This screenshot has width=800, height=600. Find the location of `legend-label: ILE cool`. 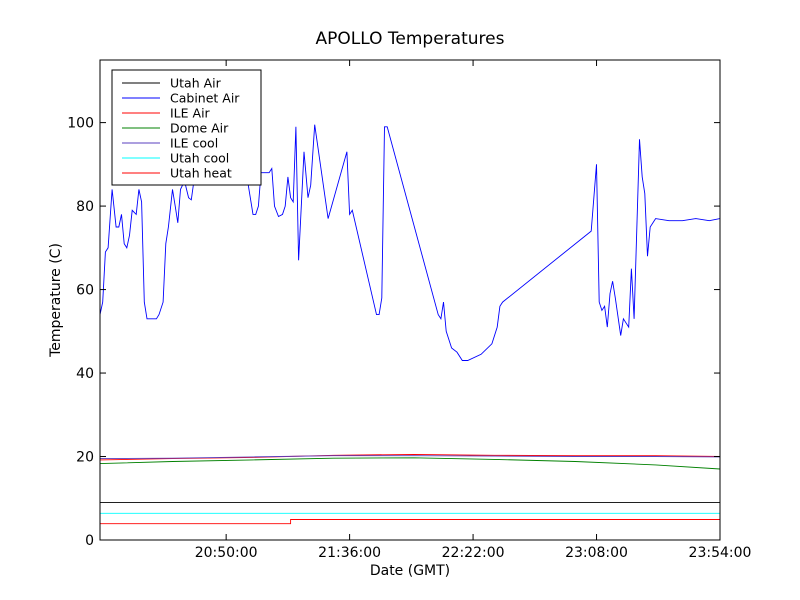

legend-label: ILE cool is located at coordinates (194, 143).